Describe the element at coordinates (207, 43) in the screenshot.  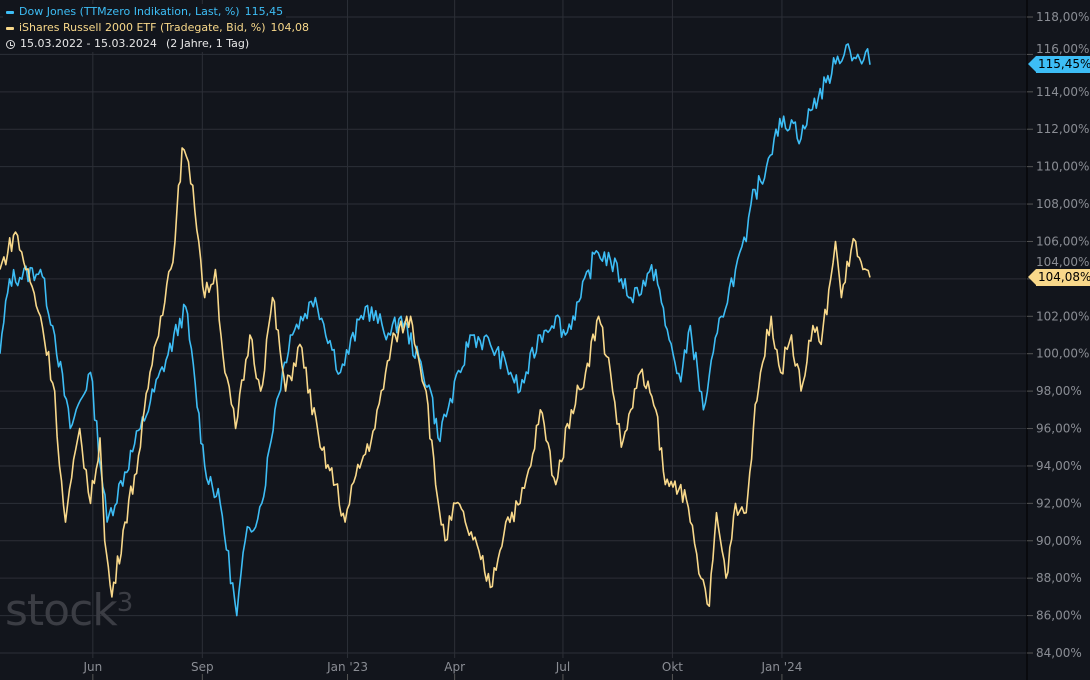
I see `period-duration: (2 Jahre, 1 Tag)` at that location.